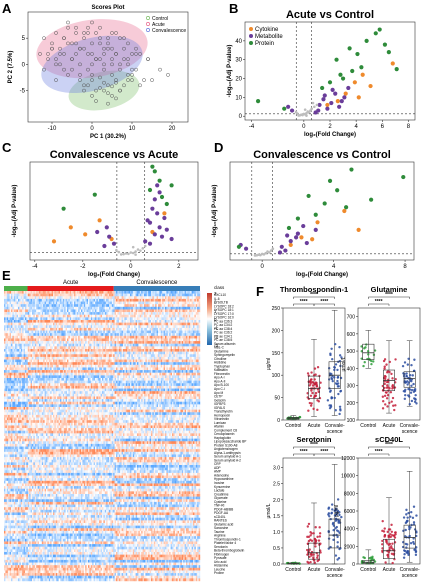 This screenshot has width=427, height=587. Describe the element at coordinates (315, 229) in the screenshot. I see `volcano-point-metabolite` at that location.